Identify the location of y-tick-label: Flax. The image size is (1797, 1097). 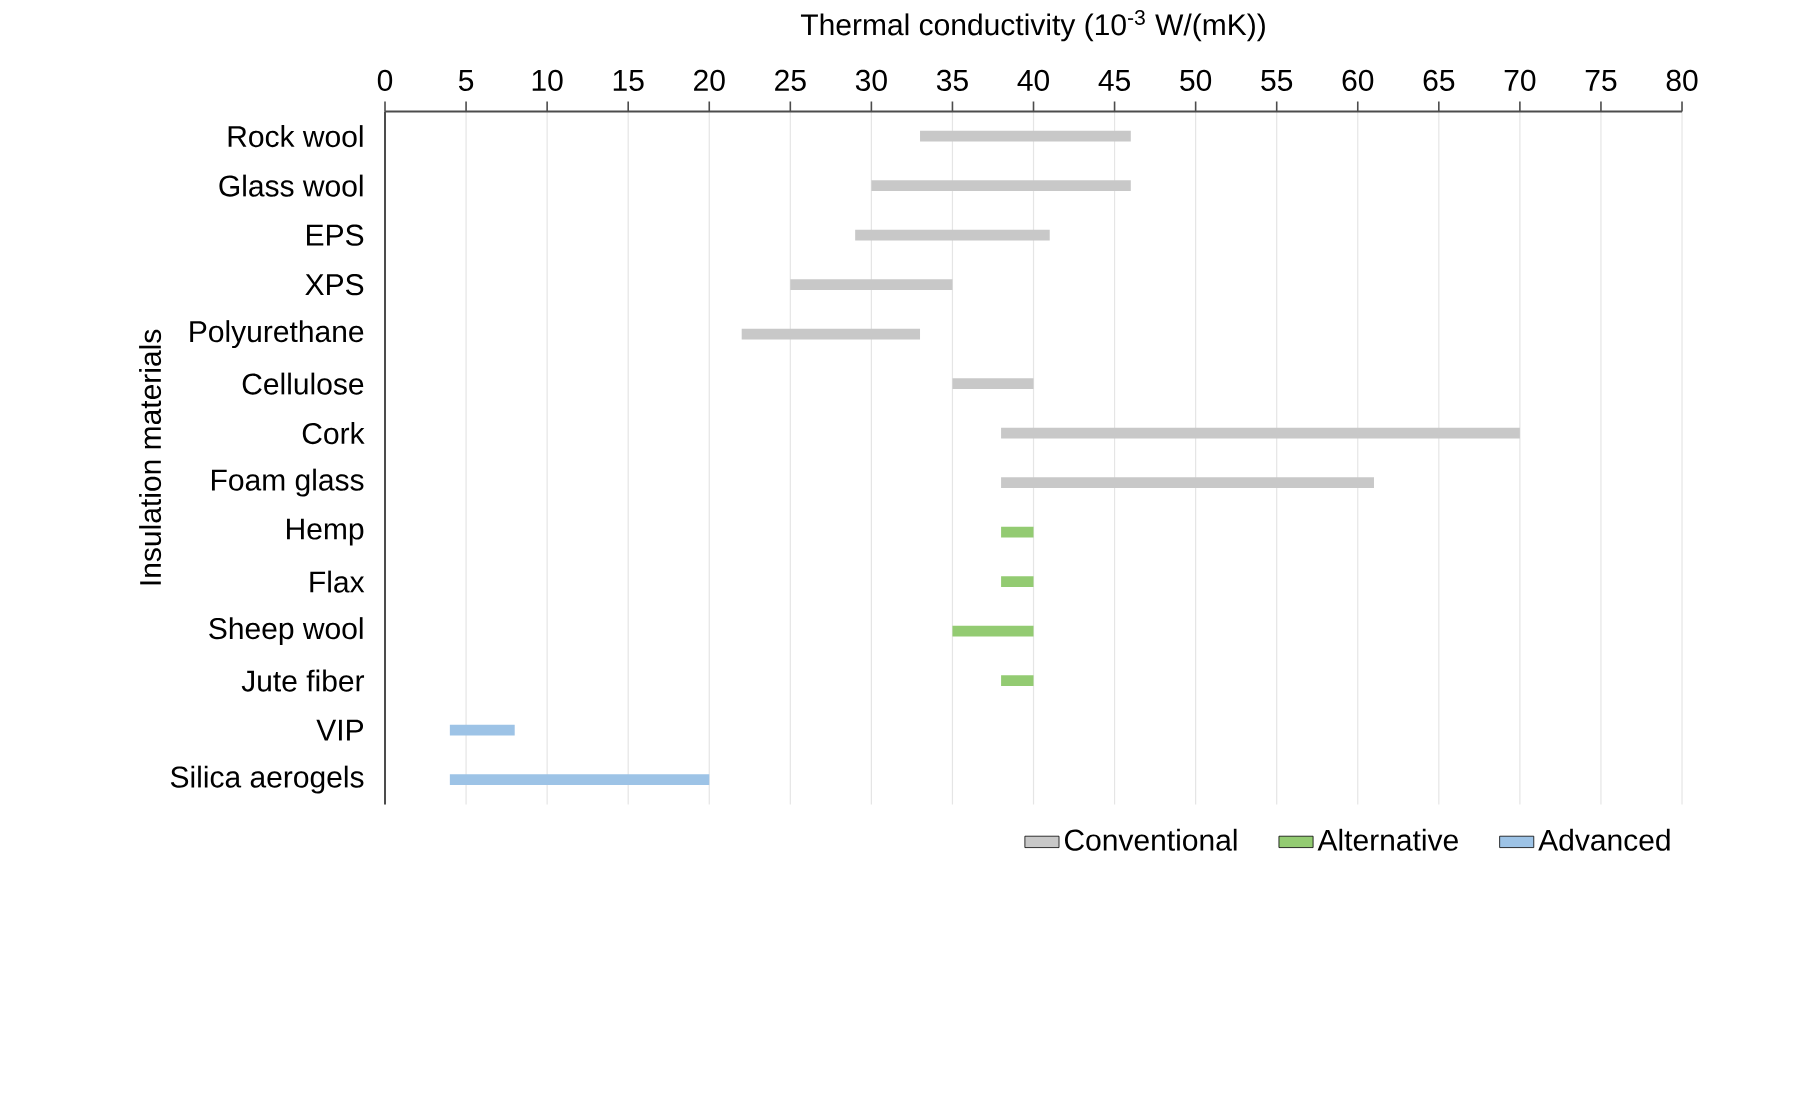
(337, 581).